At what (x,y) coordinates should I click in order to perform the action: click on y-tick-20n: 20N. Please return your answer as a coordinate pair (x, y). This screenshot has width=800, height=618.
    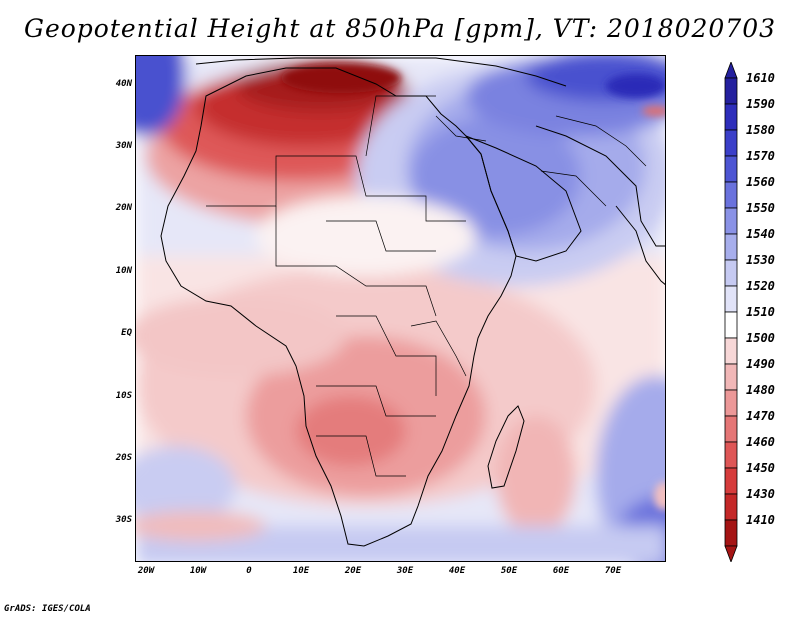
    Looking at the image, I should click on (123, 208).